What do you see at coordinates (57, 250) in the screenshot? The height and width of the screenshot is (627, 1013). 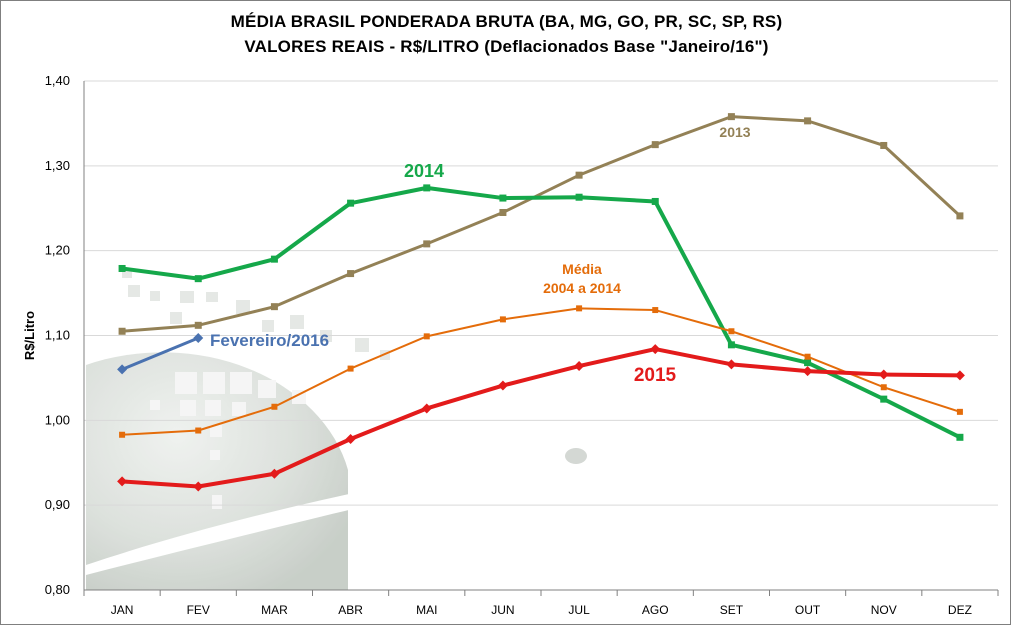 I see `y-tick-label: 1,20` at bounding box center [57, 250].